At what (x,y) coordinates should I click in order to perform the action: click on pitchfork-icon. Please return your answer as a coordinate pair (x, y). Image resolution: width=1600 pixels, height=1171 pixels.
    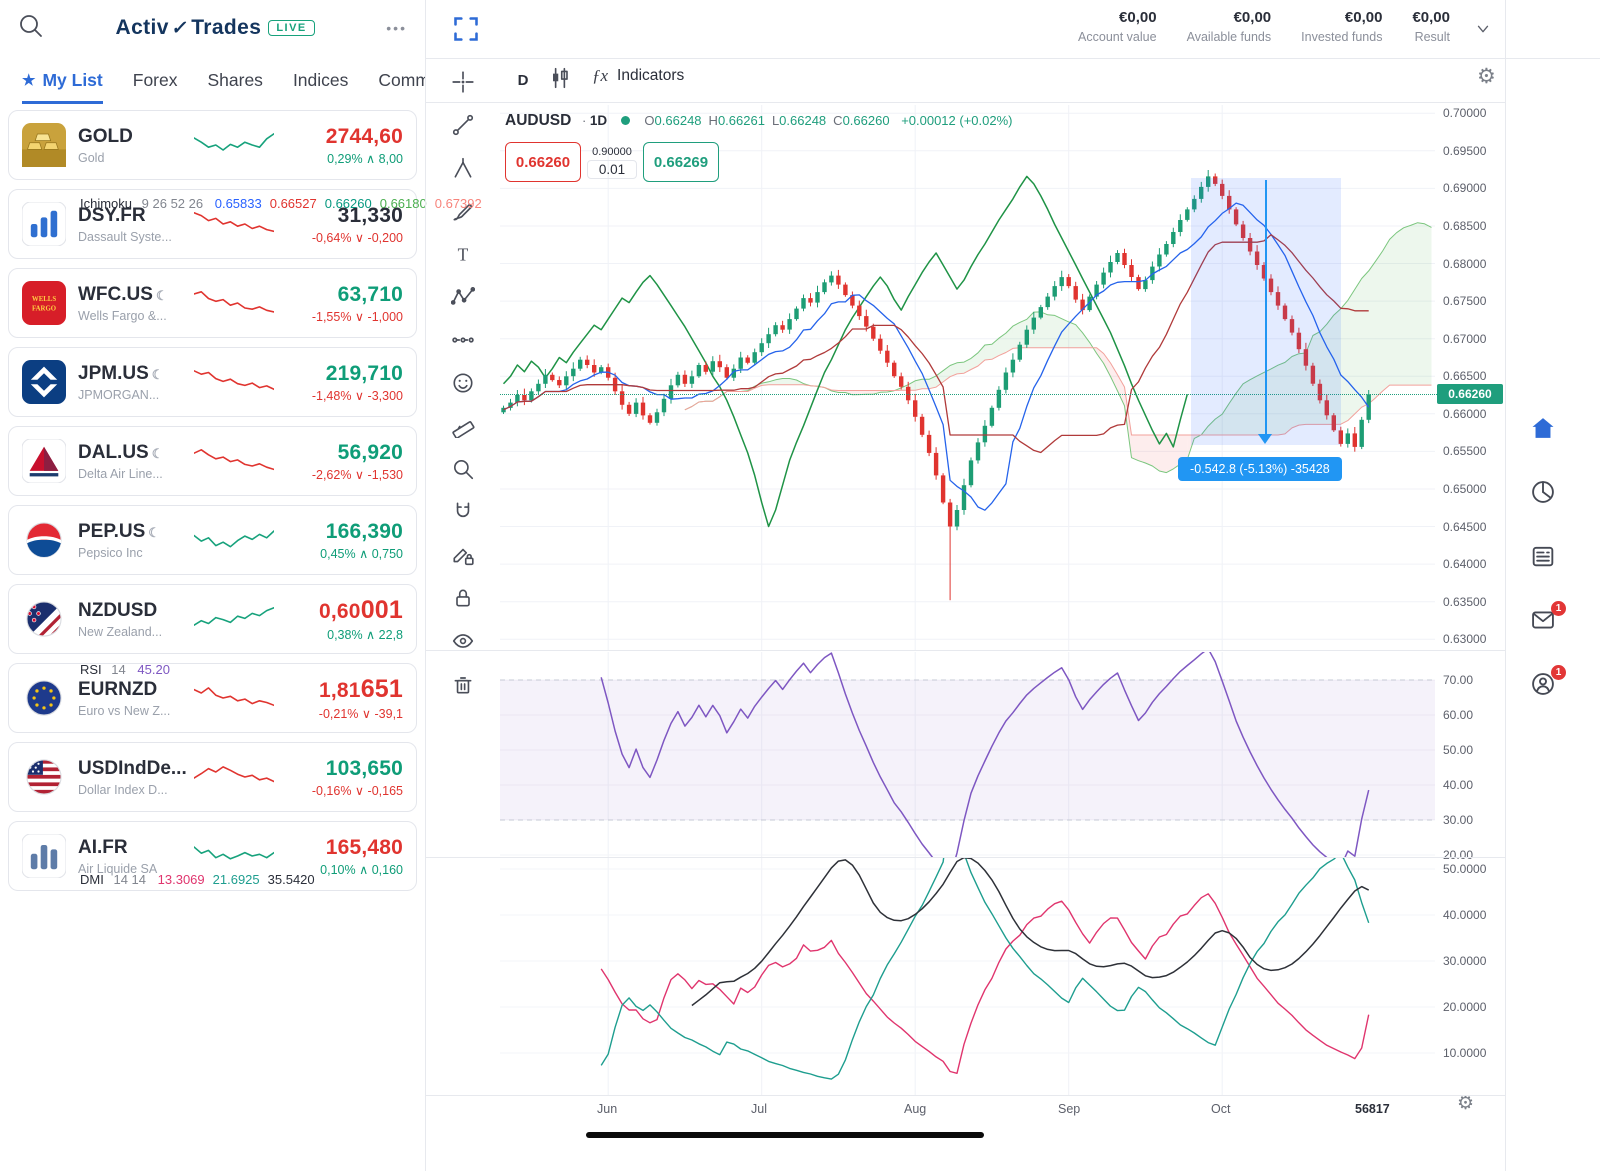
    Looking at the image, I should click on (463, 168).